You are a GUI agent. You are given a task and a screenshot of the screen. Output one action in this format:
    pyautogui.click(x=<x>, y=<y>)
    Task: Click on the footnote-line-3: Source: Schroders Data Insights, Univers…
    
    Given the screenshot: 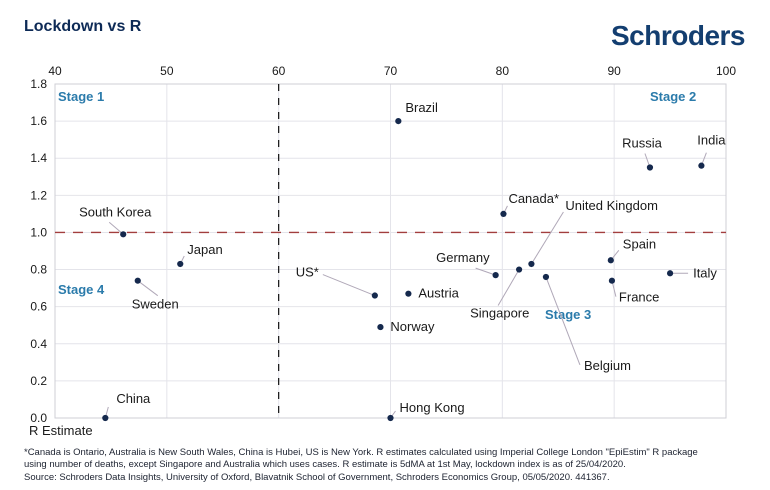 What is the action you would take?
    pyautogui.click(x=317, y=477)
    